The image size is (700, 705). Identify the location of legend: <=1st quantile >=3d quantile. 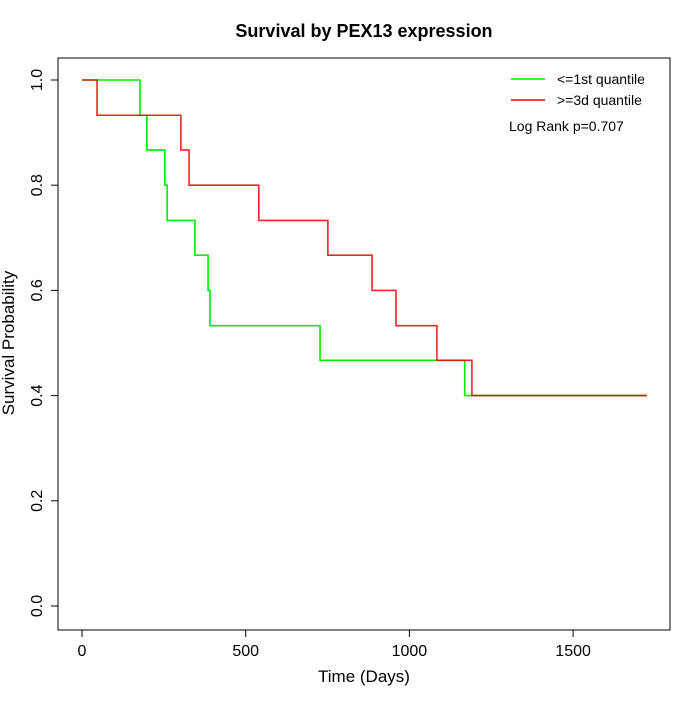
(578, 89).